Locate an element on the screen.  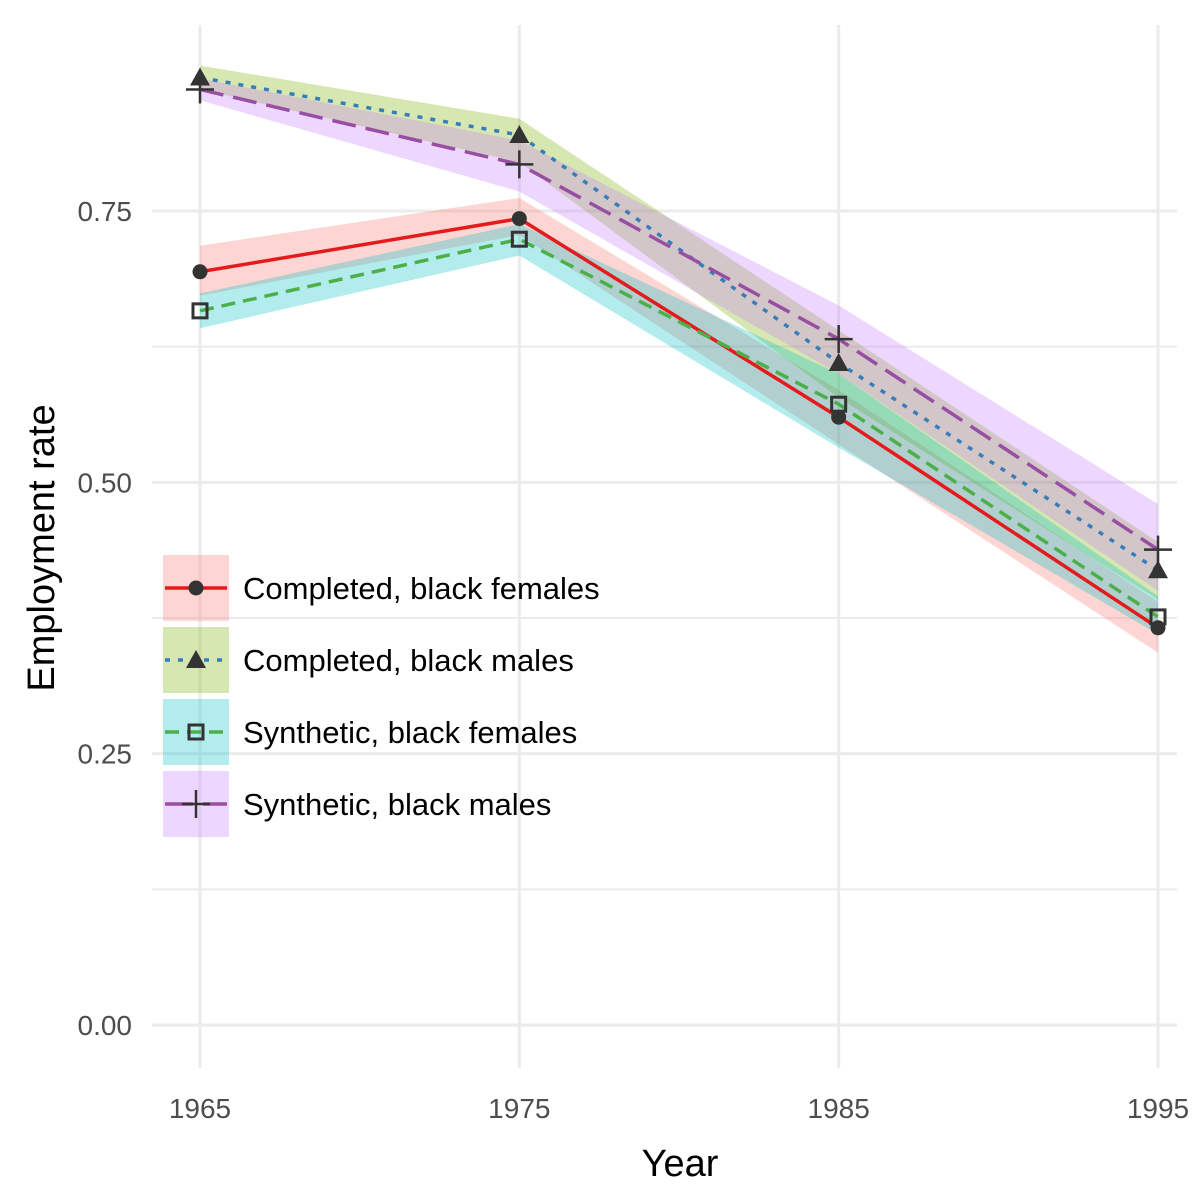
legend-item: Completed, black males is located at coordinates (368, 660).